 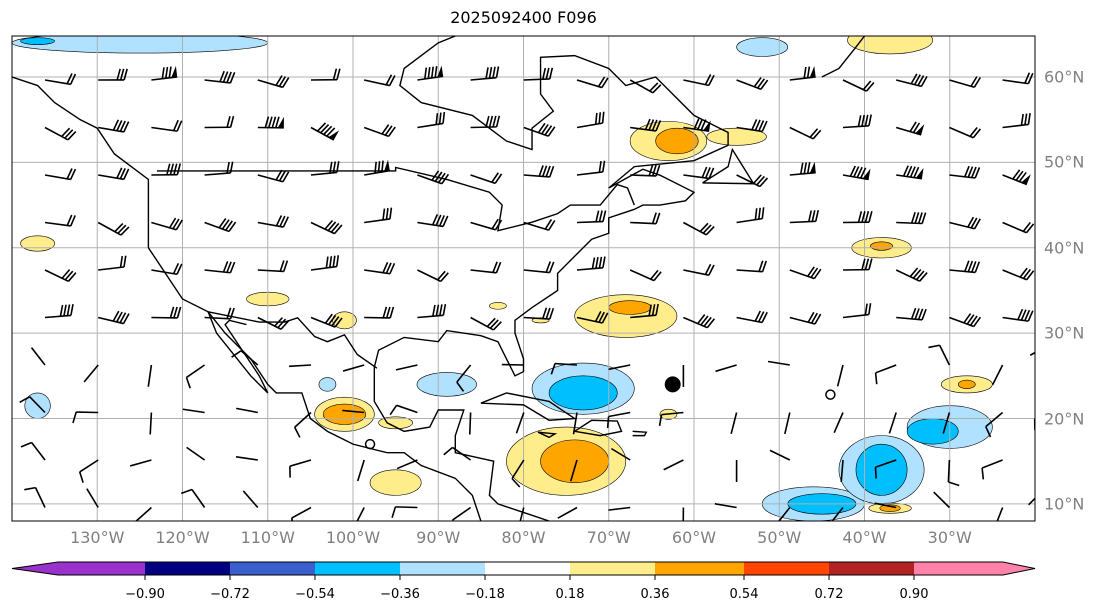 What do you see at coordinates (1064, 333) in the screenshot?
I see `latitude-label: 30°N` at bounding box center [1064, 333].